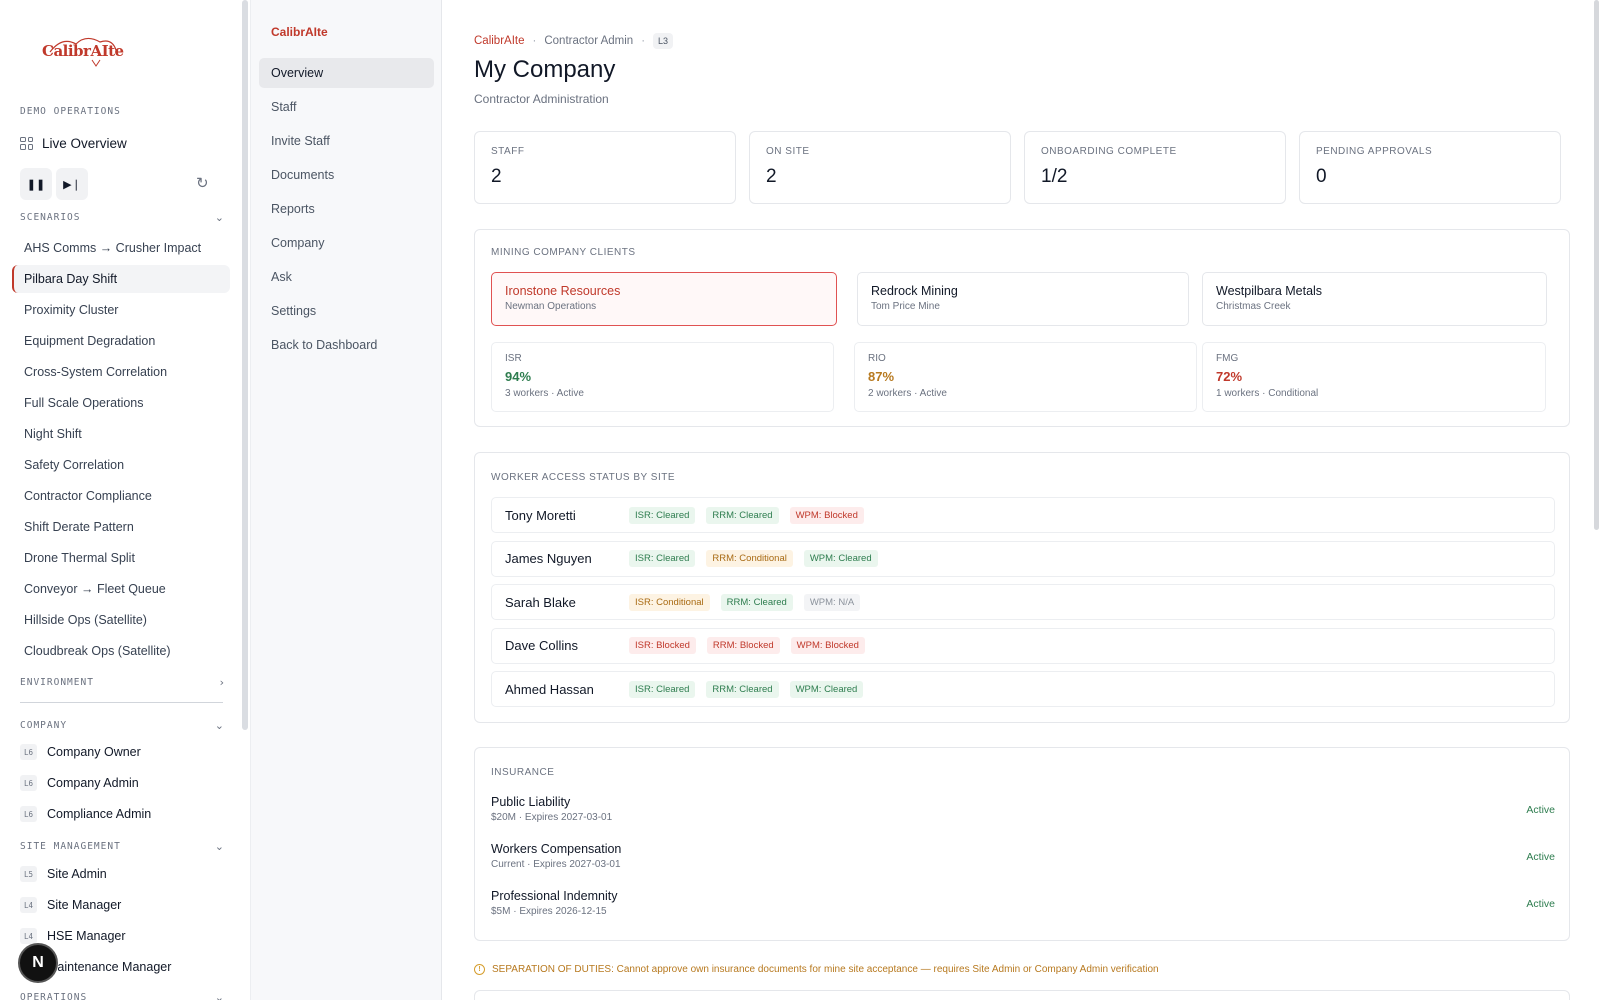 Image resolution: width=1600 pixels, height=1000 pixels. I want to click on subnav-item: Ask, so click(281, 277).